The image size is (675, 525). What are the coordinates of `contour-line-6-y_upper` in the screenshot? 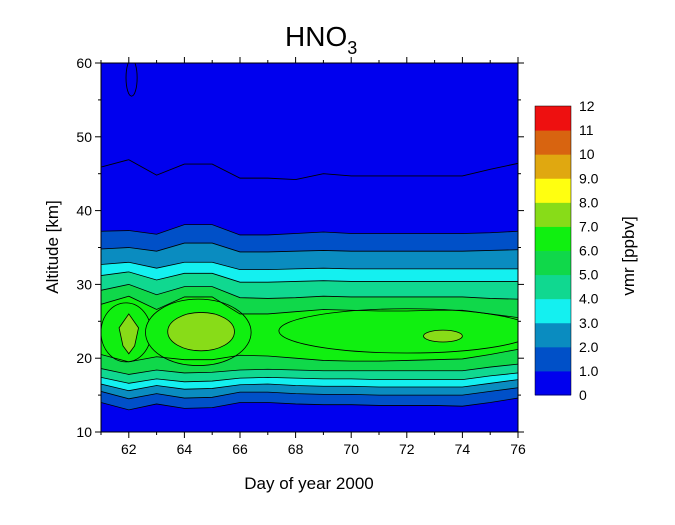 It's located at (309, 307).